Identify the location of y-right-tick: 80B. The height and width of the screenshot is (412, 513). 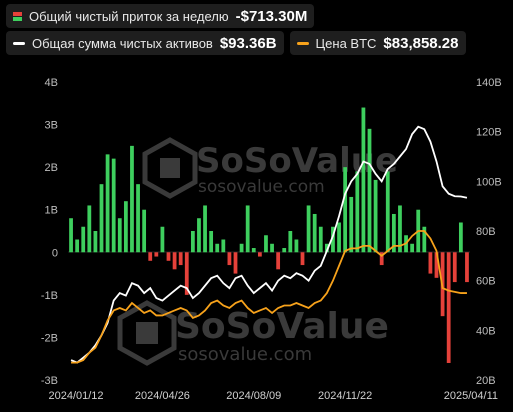
(486, 232).